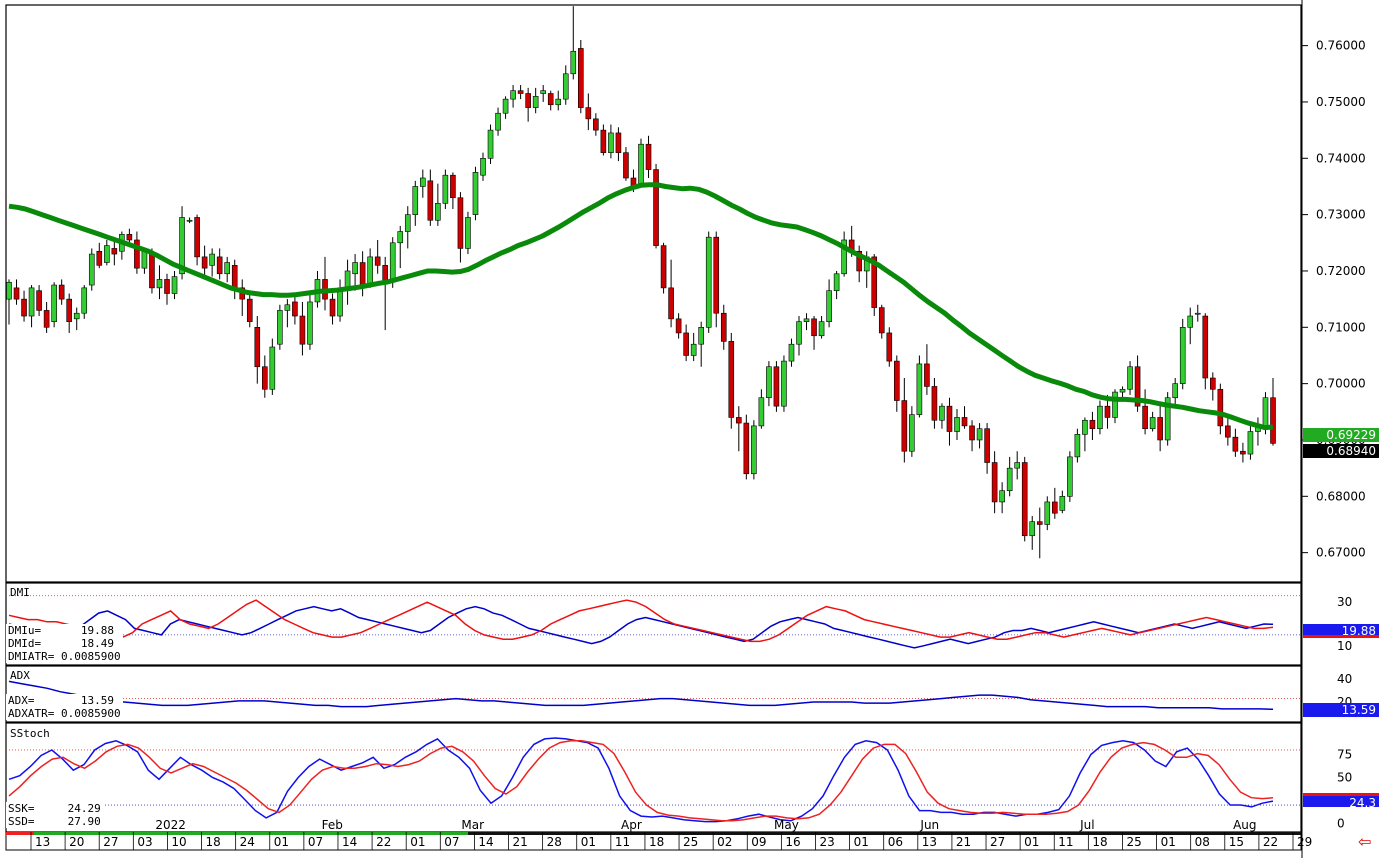  What do you see at coordinates (1202, 842) in the screenshot?
I see `day-tick-label: 08` at bounding box center [1202, 842].